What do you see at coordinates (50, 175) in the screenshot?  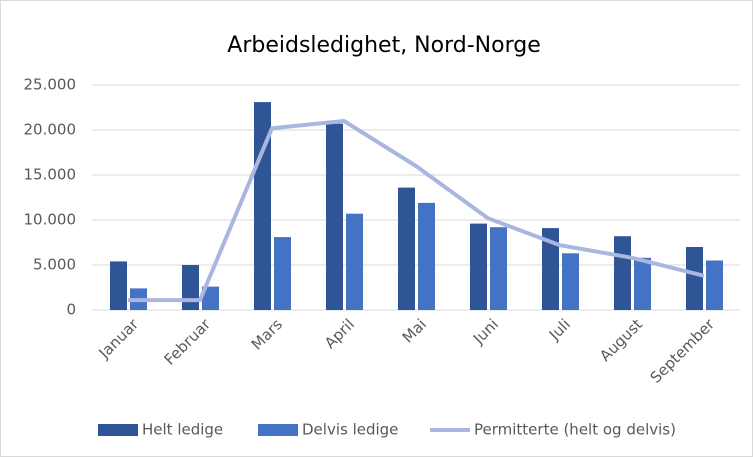 I see `y-tick-label: 15.000` at bounding box center [50, 175].